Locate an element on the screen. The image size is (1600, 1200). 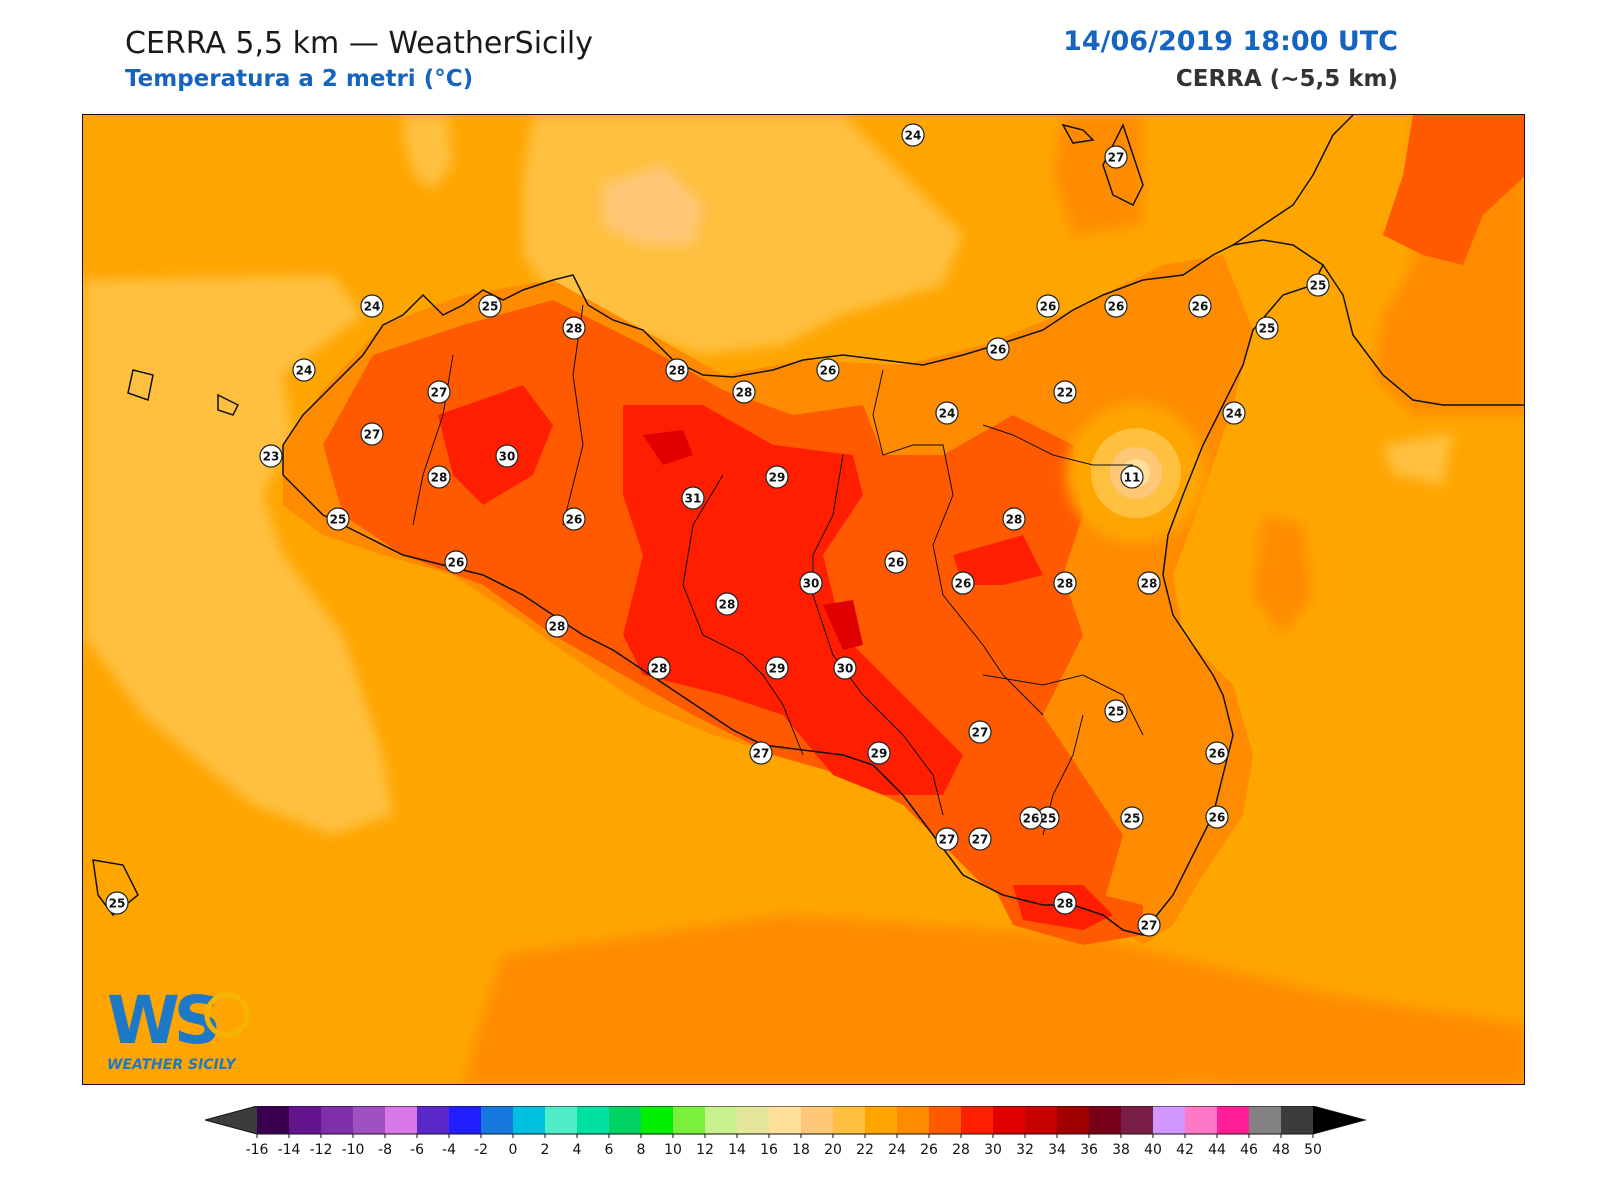
colorbar-tick-label: 20 is located at coordinates (833, 1150).